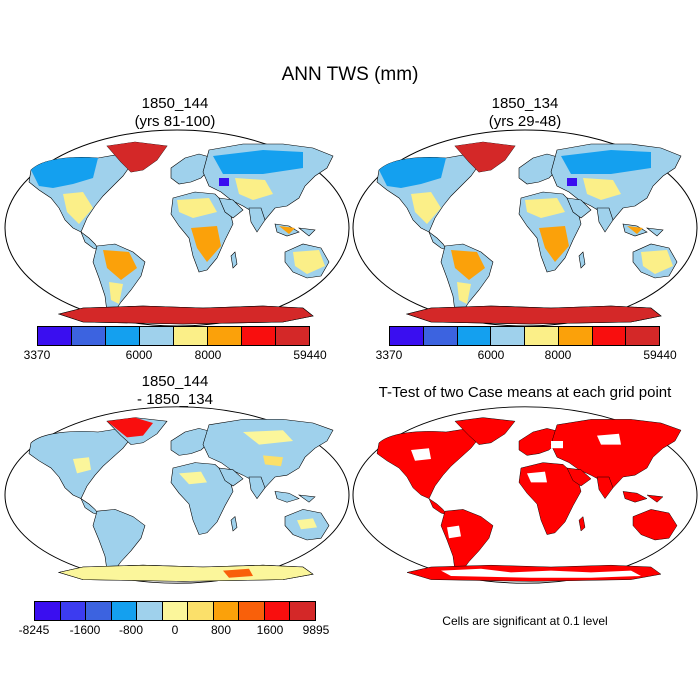 This screenshot has height=700, width=700. Describe the element at coordinates (525, 121) in the screenshot. I see `panel2-title-line2: (yrs 29-48)` at that location.